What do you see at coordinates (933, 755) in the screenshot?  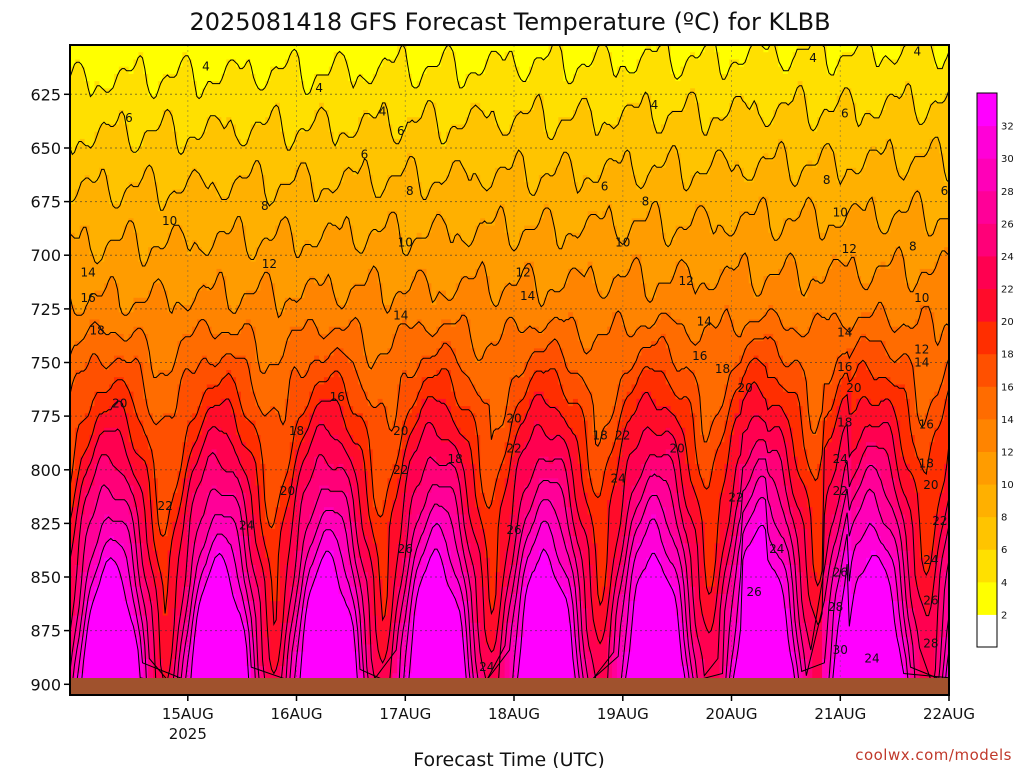 I see `credit-text: coolwx.com/models` at bounding box center [933, 755].